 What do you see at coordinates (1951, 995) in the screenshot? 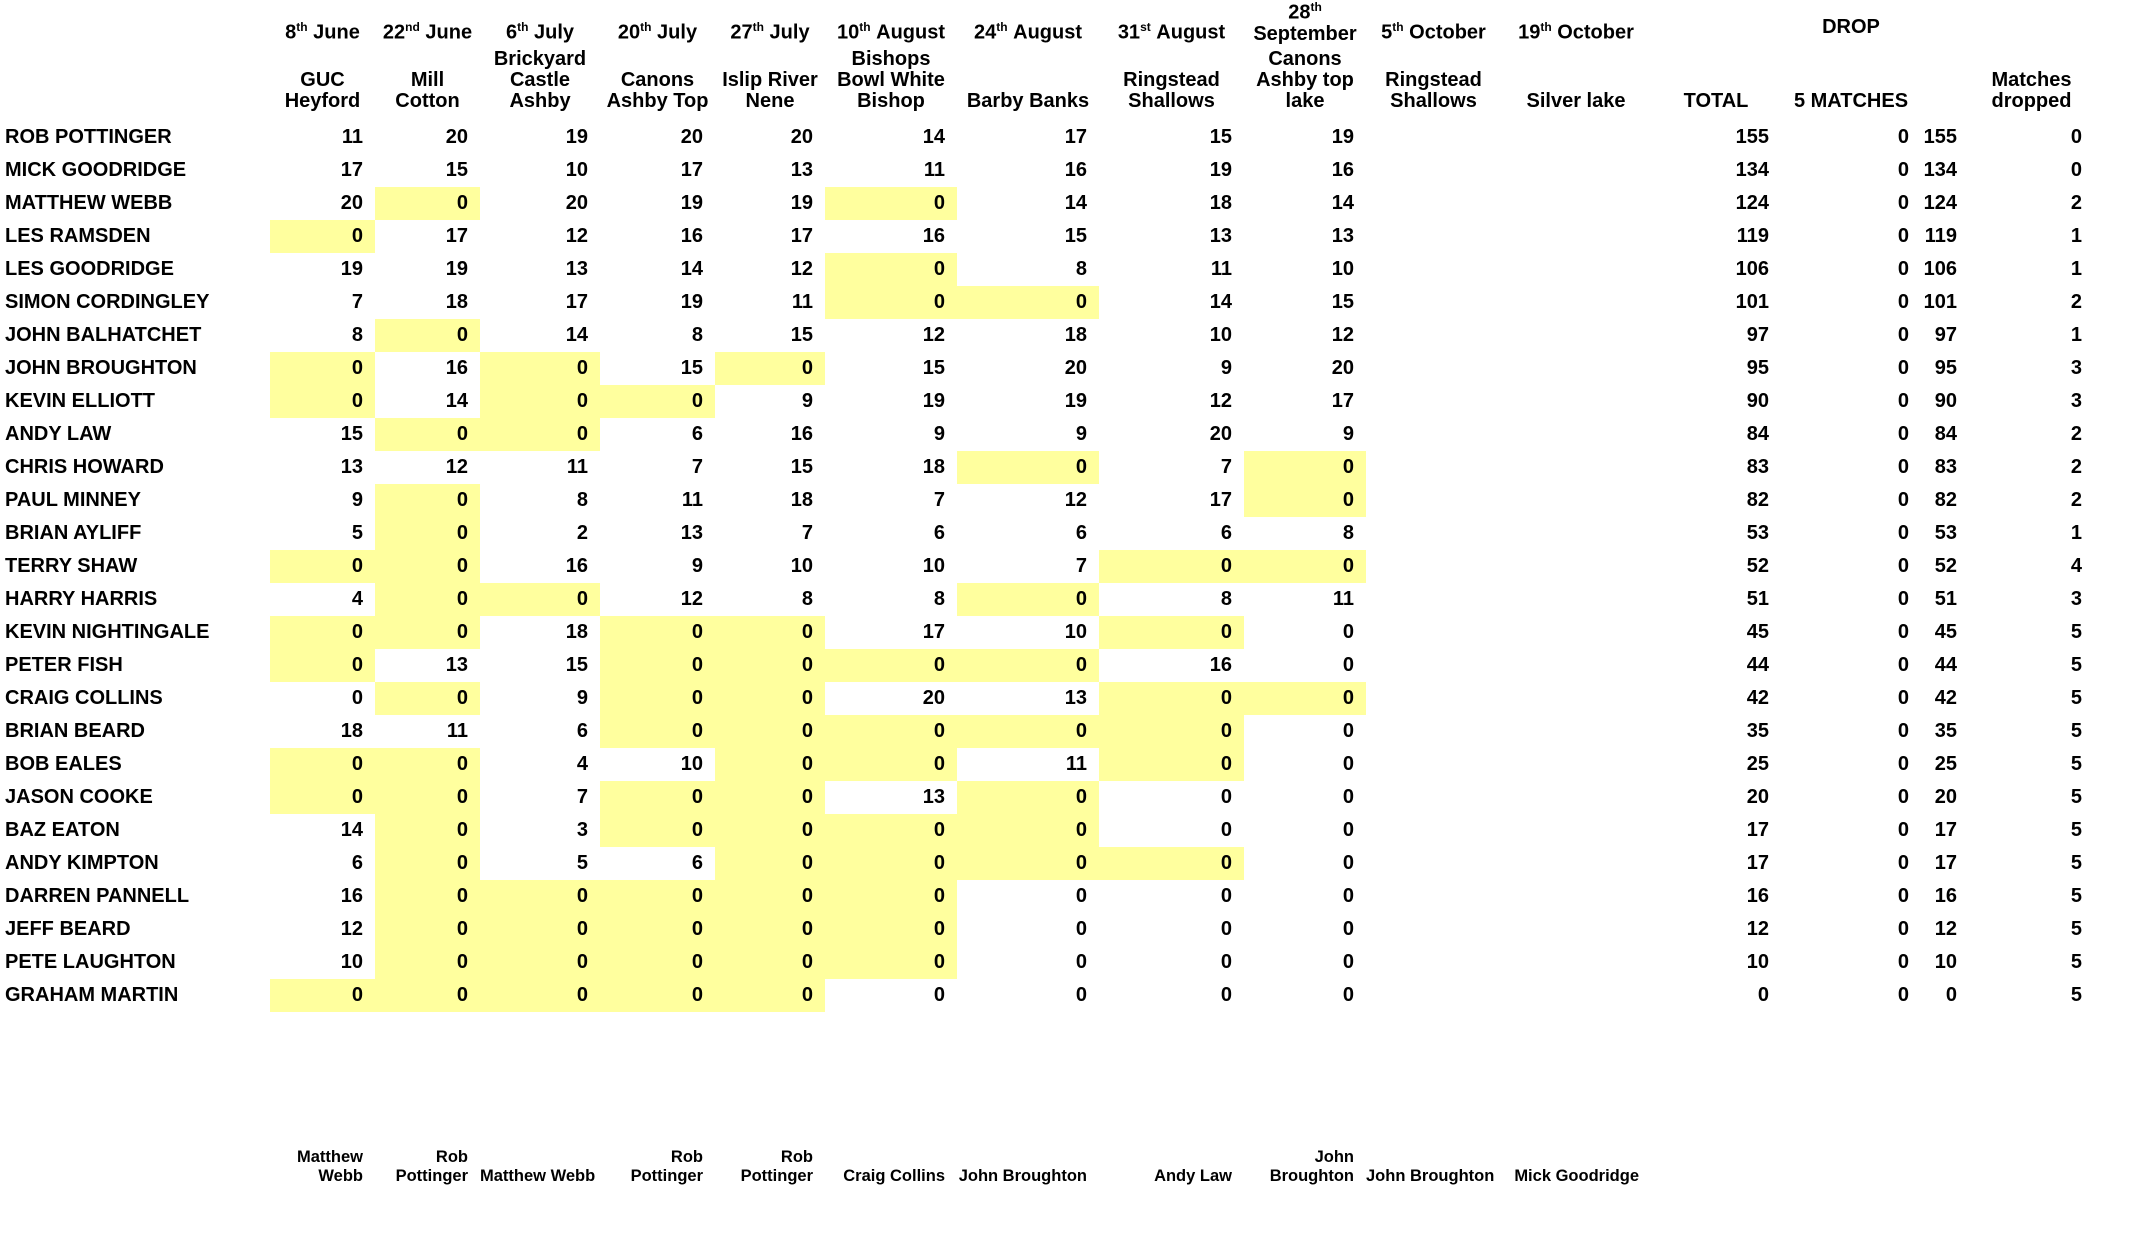
I see `total-after-drop-cell: 0` at bounding box center [1951, 995].